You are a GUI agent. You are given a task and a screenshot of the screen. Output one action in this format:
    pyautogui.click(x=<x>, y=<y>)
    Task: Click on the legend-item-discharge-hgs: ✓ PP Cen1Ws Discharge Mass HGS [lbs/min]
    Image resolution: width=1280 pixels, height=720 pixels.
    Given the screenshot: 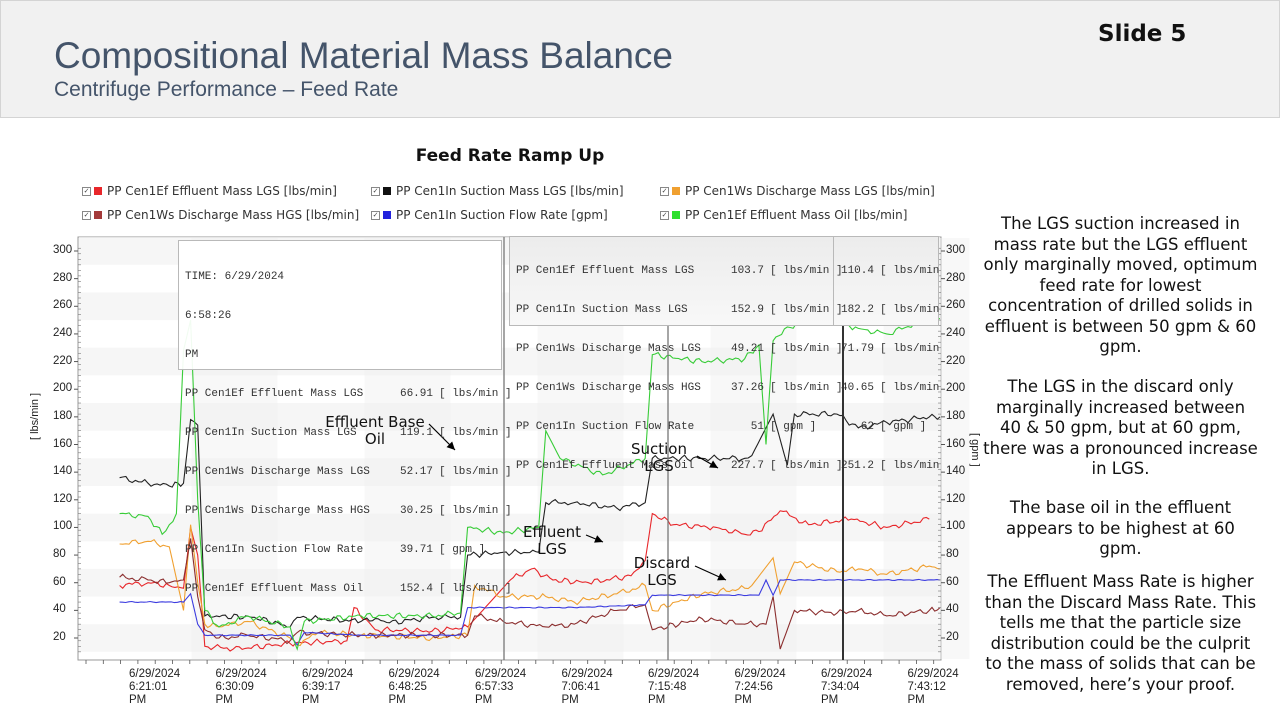 What is the action you would take?
    pyautogui.click(x=220, y=215)
    